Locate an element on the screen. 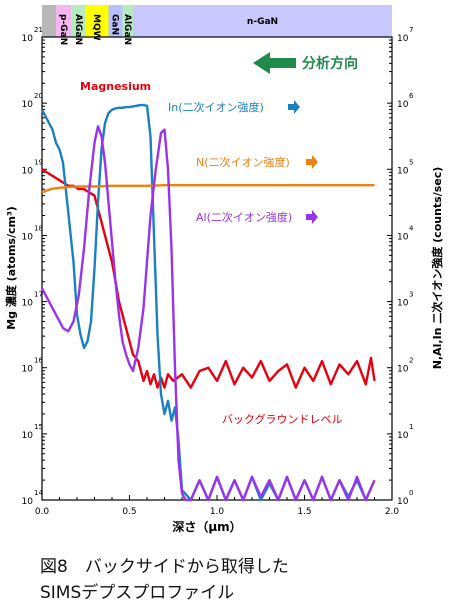 This screenshot has width=450, height=604. layer-label: n-GaN is located at coordinates (262, 22).